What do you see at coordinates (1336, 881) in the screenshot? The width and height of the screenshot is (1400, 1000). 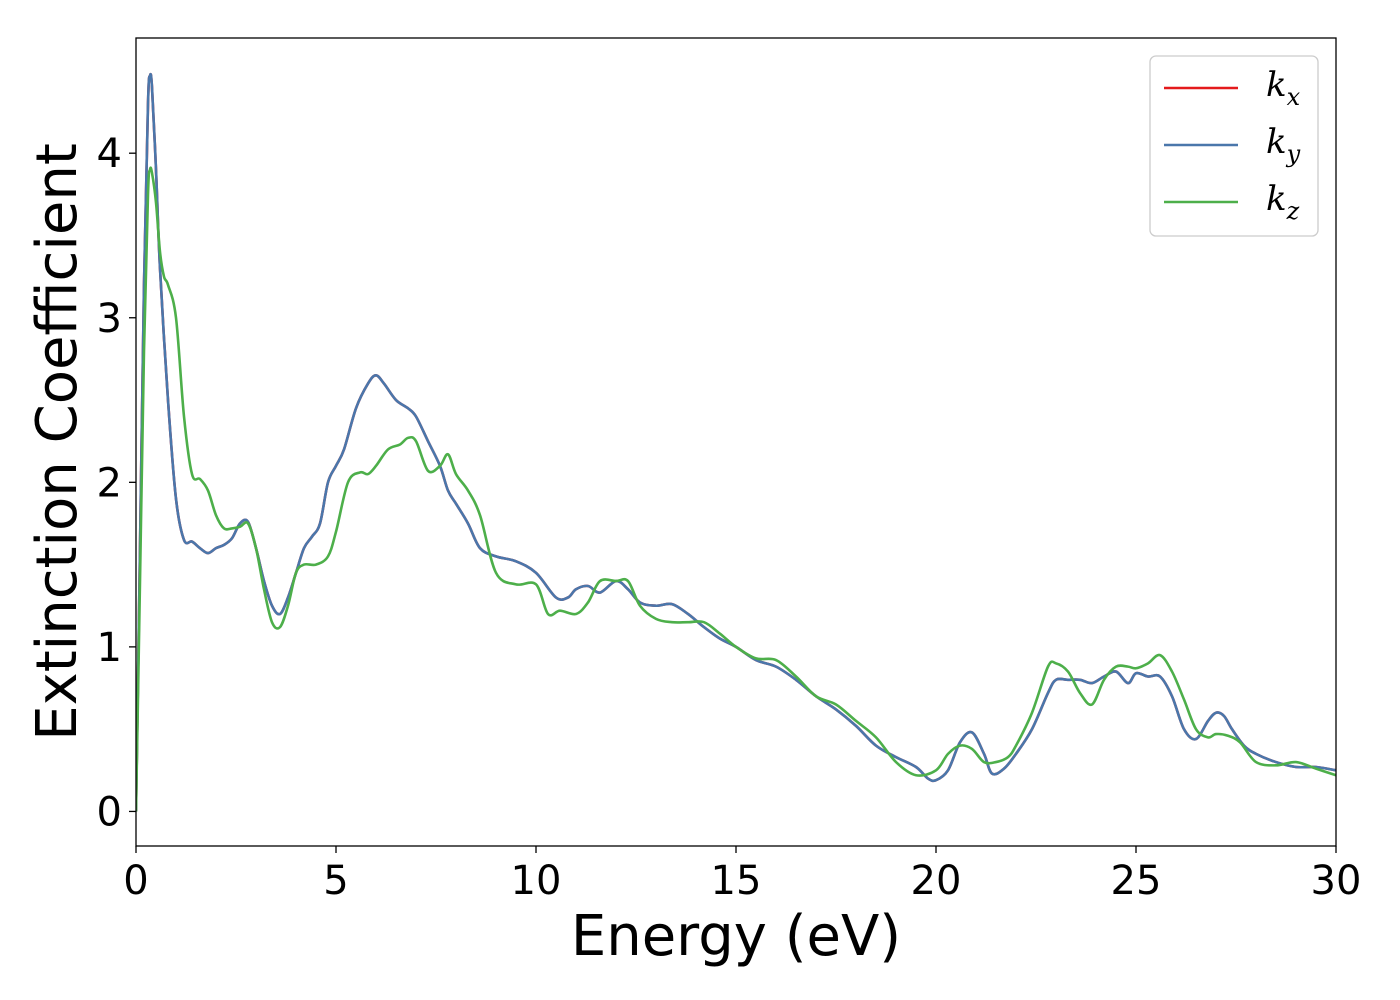 I see `x-tick-label: 30` at bounding box center [1336, 881].